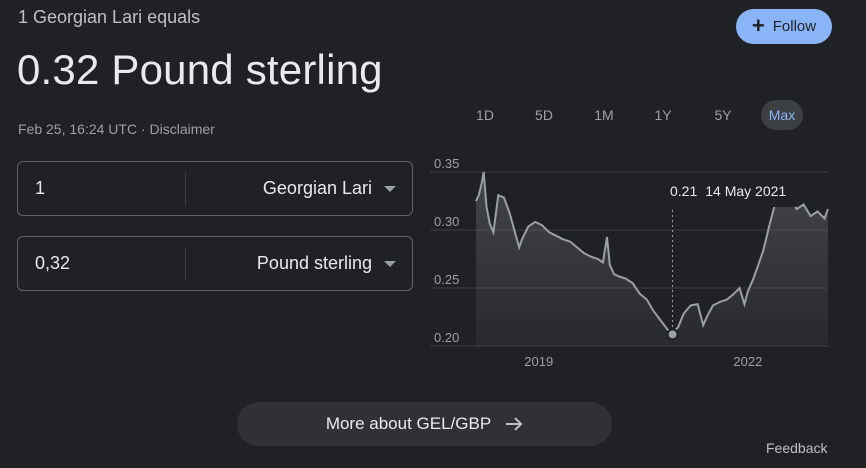 This screenshot has width=866, height=468. I want to click on from-currency-select: Georgian Lari, so click(317, 188).